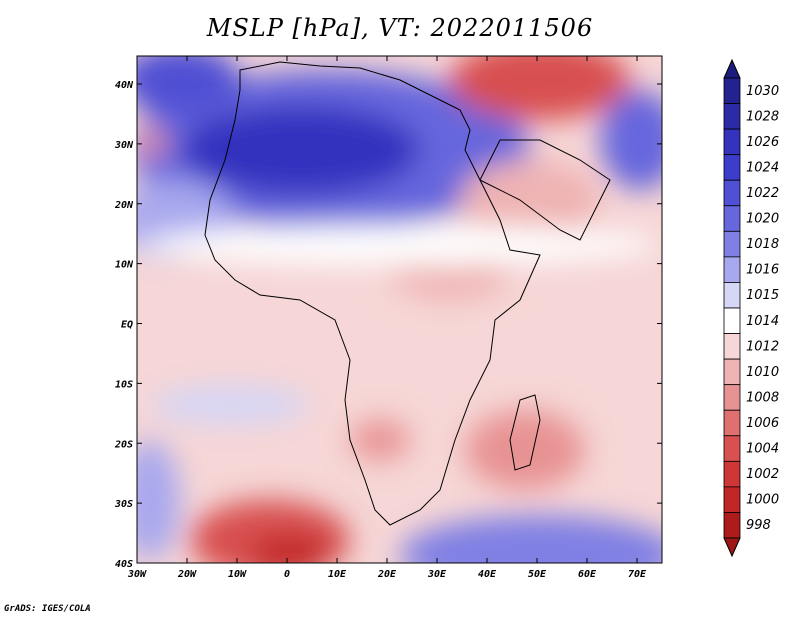 This screenshot has width=800, height=618. I want to click on lon-label: 50E, so click(537, 574).